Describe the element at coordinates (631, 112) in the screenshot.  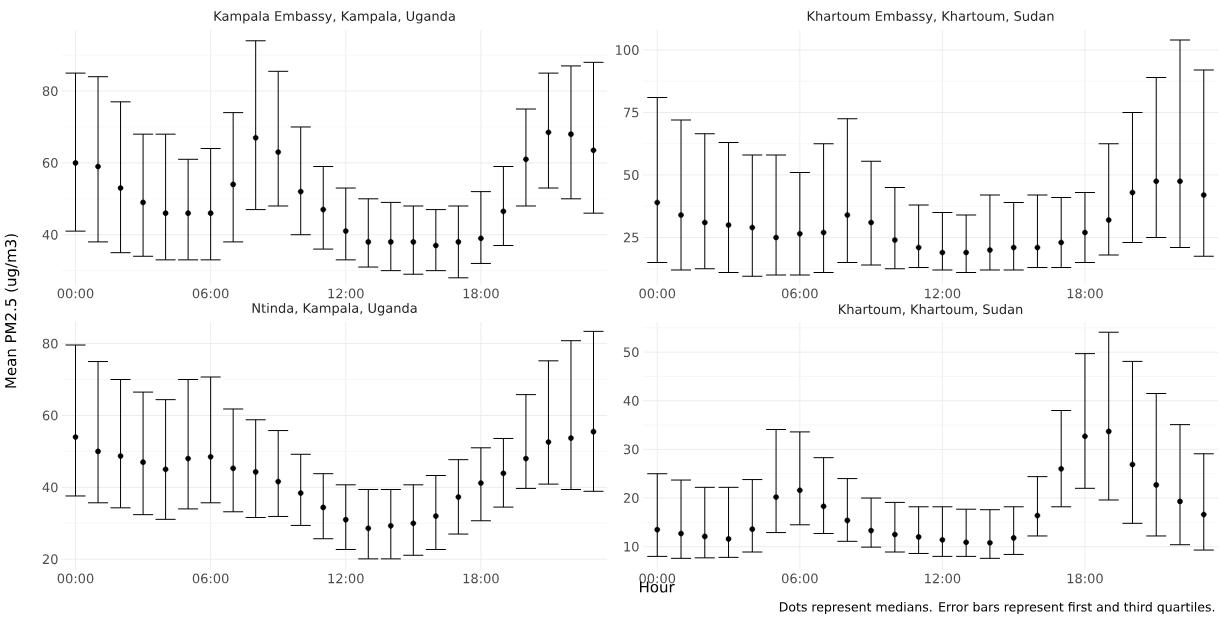
I see `y-tick-label: 75` at that location.